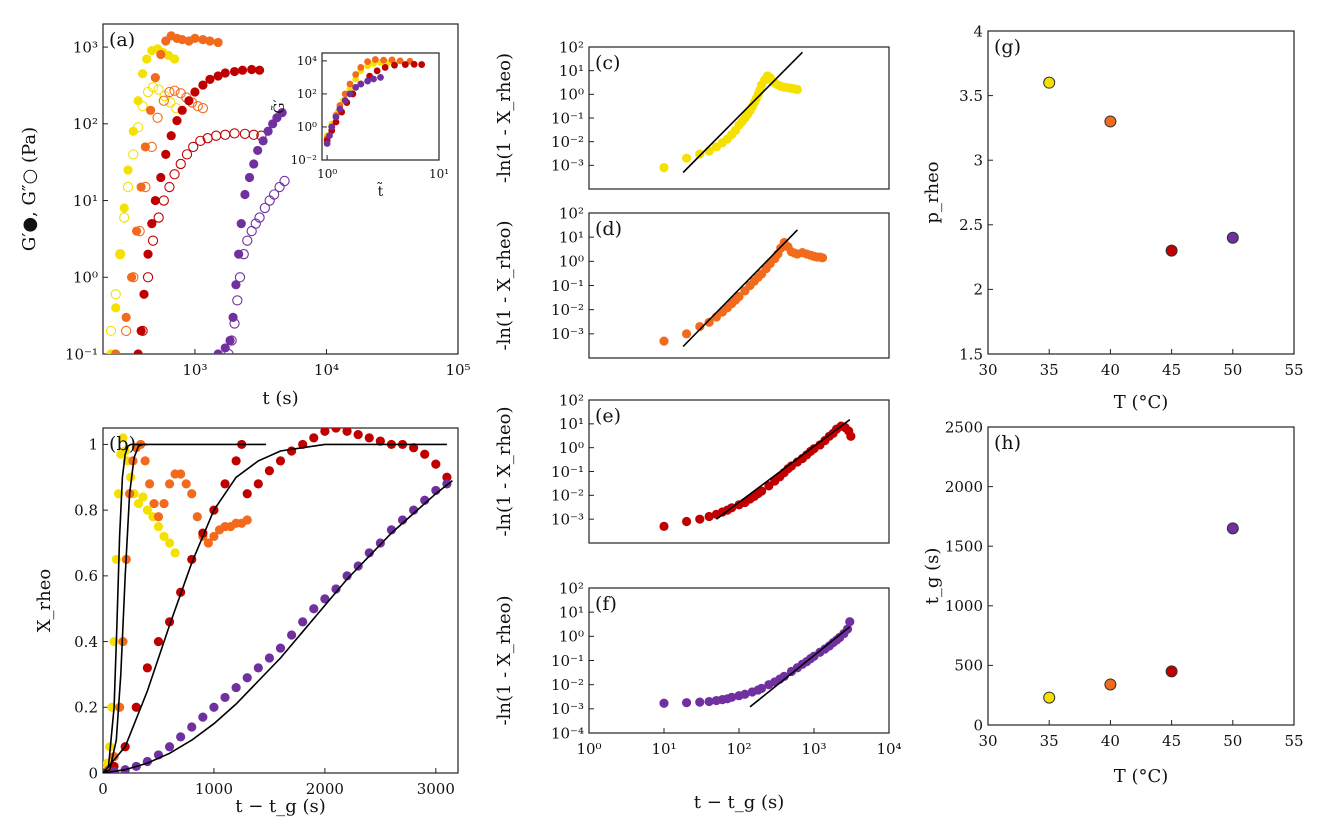  I want to click on a-ytick-label: 10², so click(85, 124).